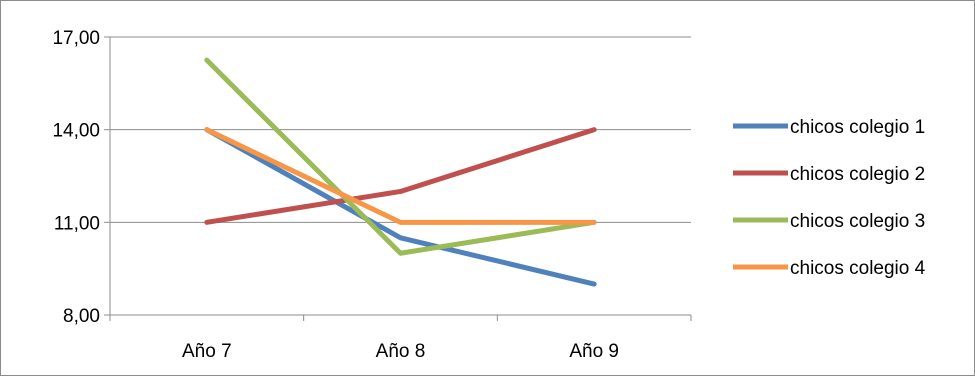 This screenshot has width=975, height=377. What do you see at coordinates (594, 351) in the screenshot?
I see `x-tick-label: Año 9` at bounding box center [594, 351].